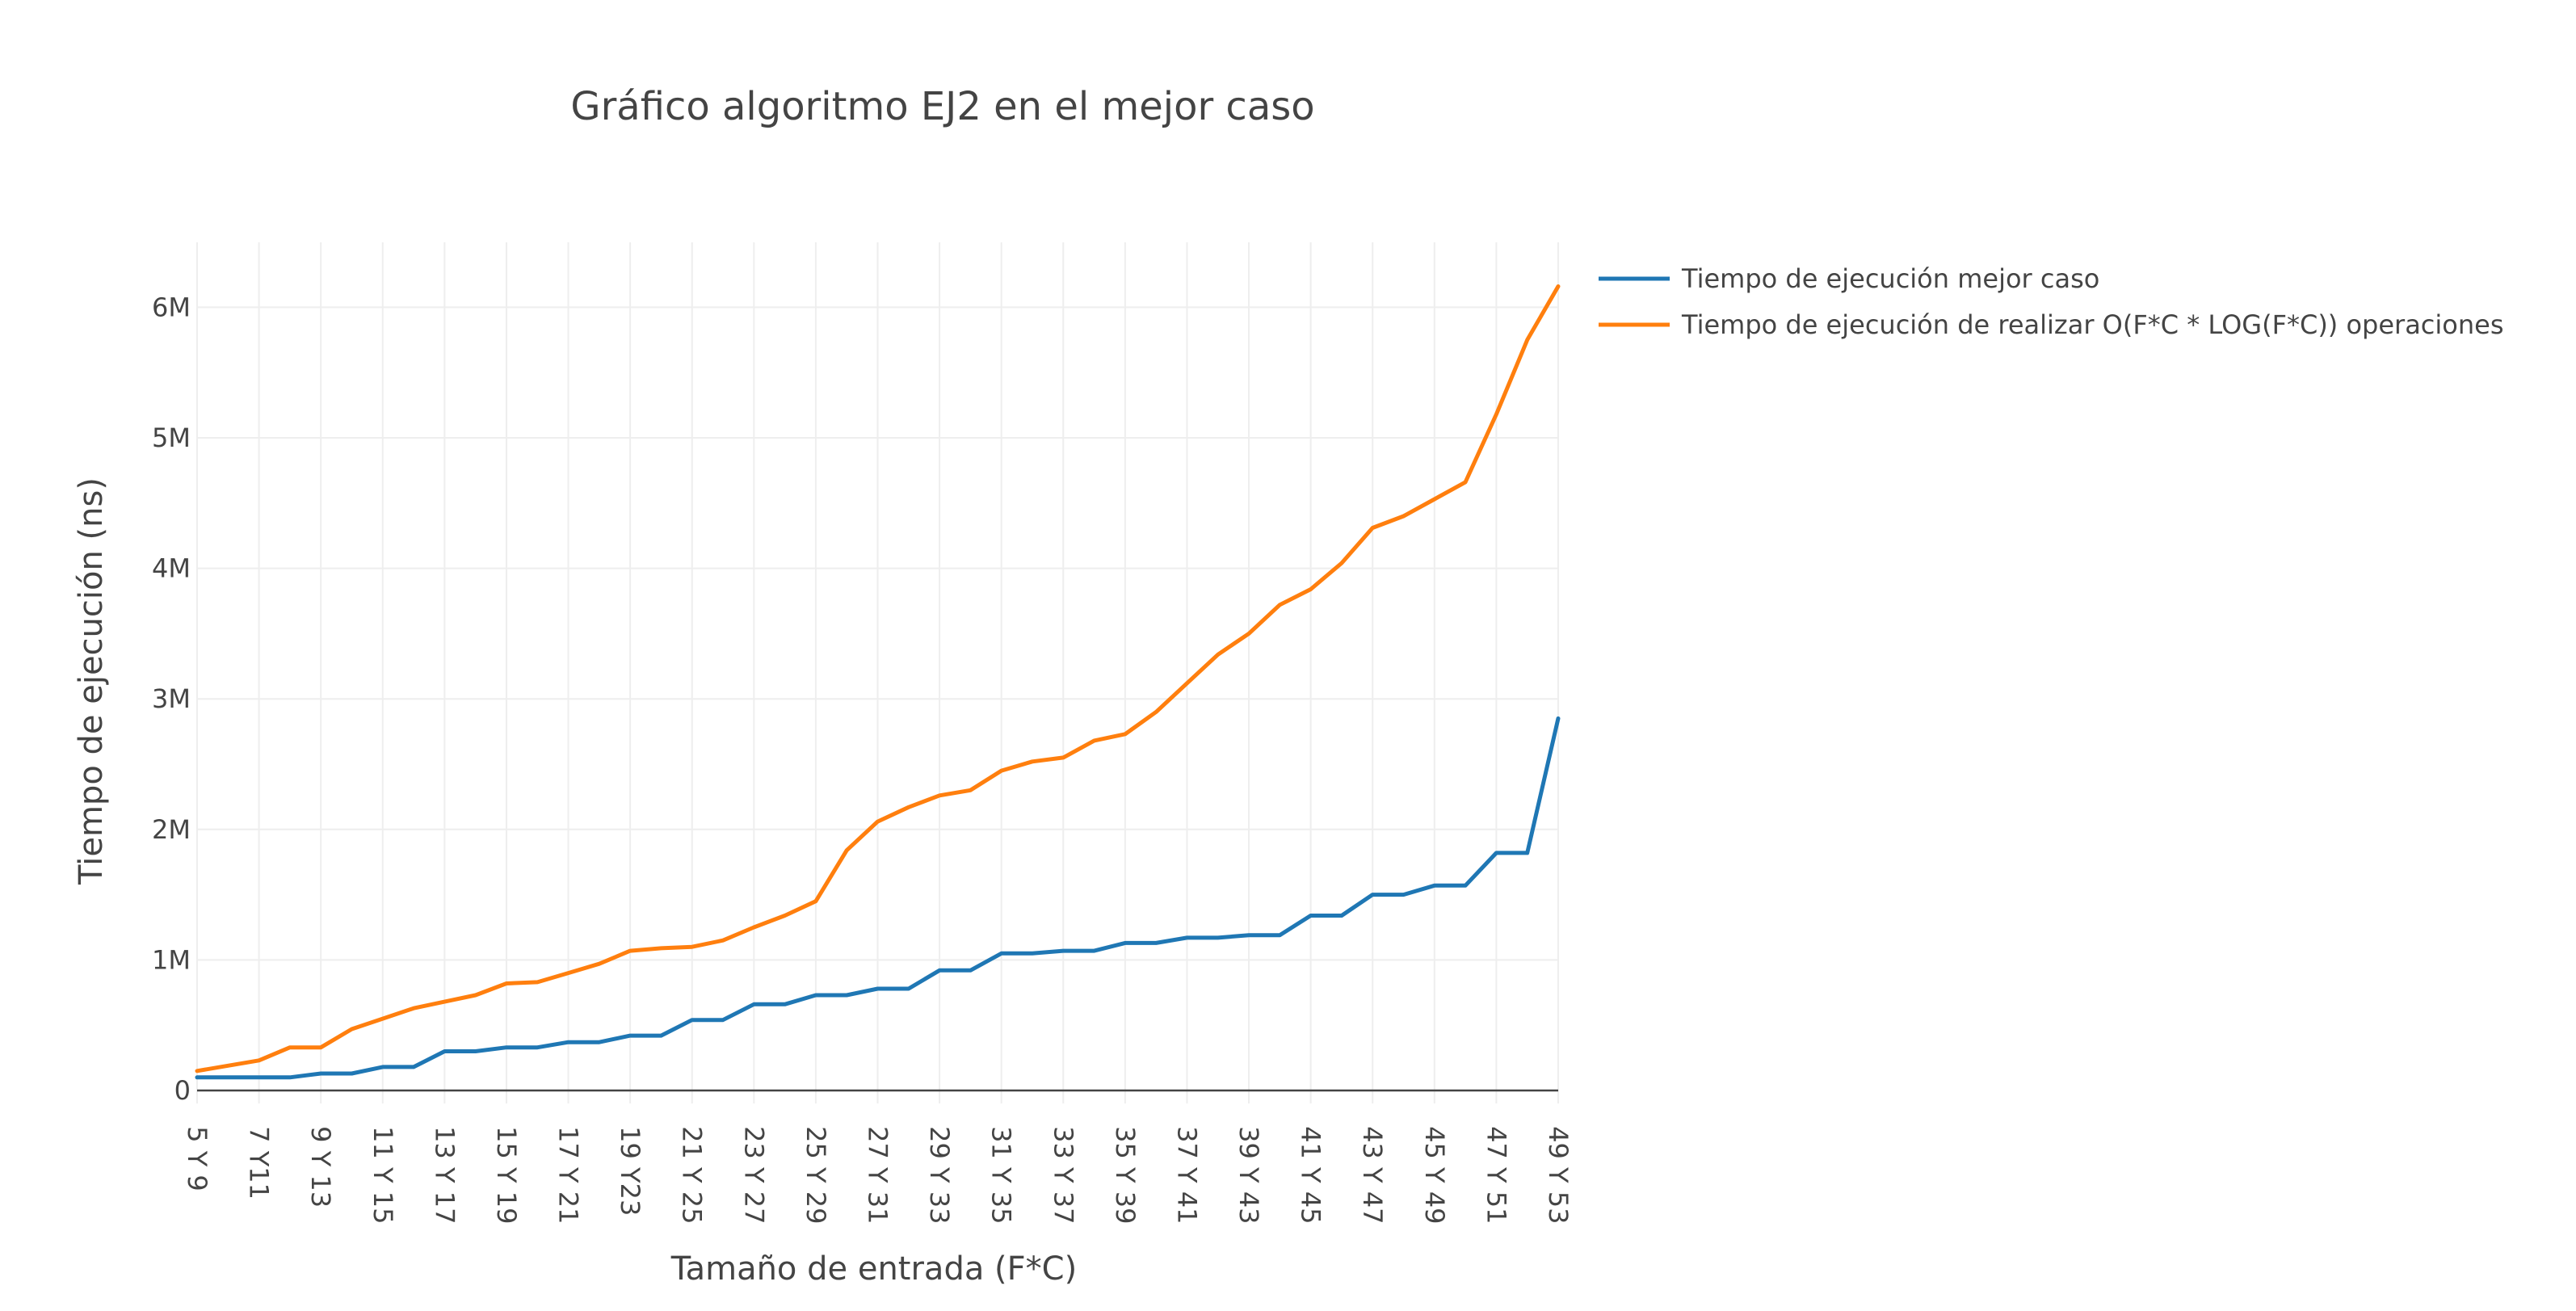 This screenshot has height=1311, width=2576. I want to click on x-tick-label: 19 Y23, so click(630, 1171).